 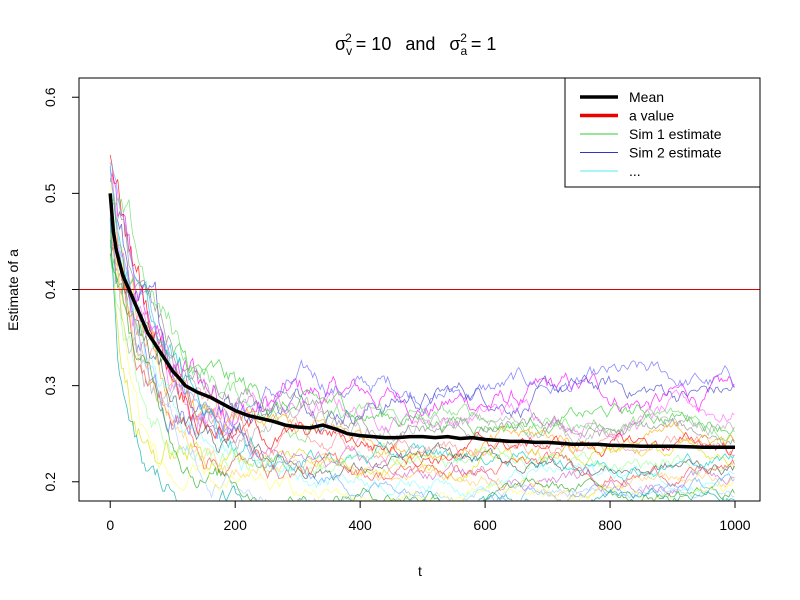 I want to click on title-left-sup: 2, so click(x=348, y=38).